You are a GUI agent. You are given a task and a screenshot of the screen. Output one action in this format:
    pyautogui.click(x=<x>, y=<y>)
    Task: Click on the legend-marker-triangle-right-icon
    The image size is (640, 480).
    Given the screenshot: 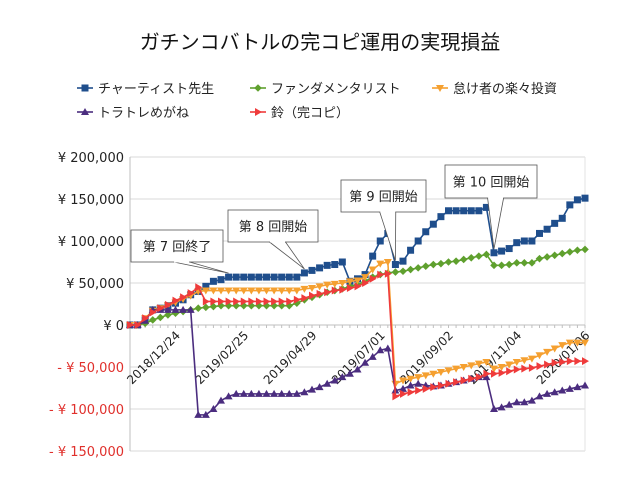 What is the action you would take?
    pyautogui.click(x=258, y=112)
    